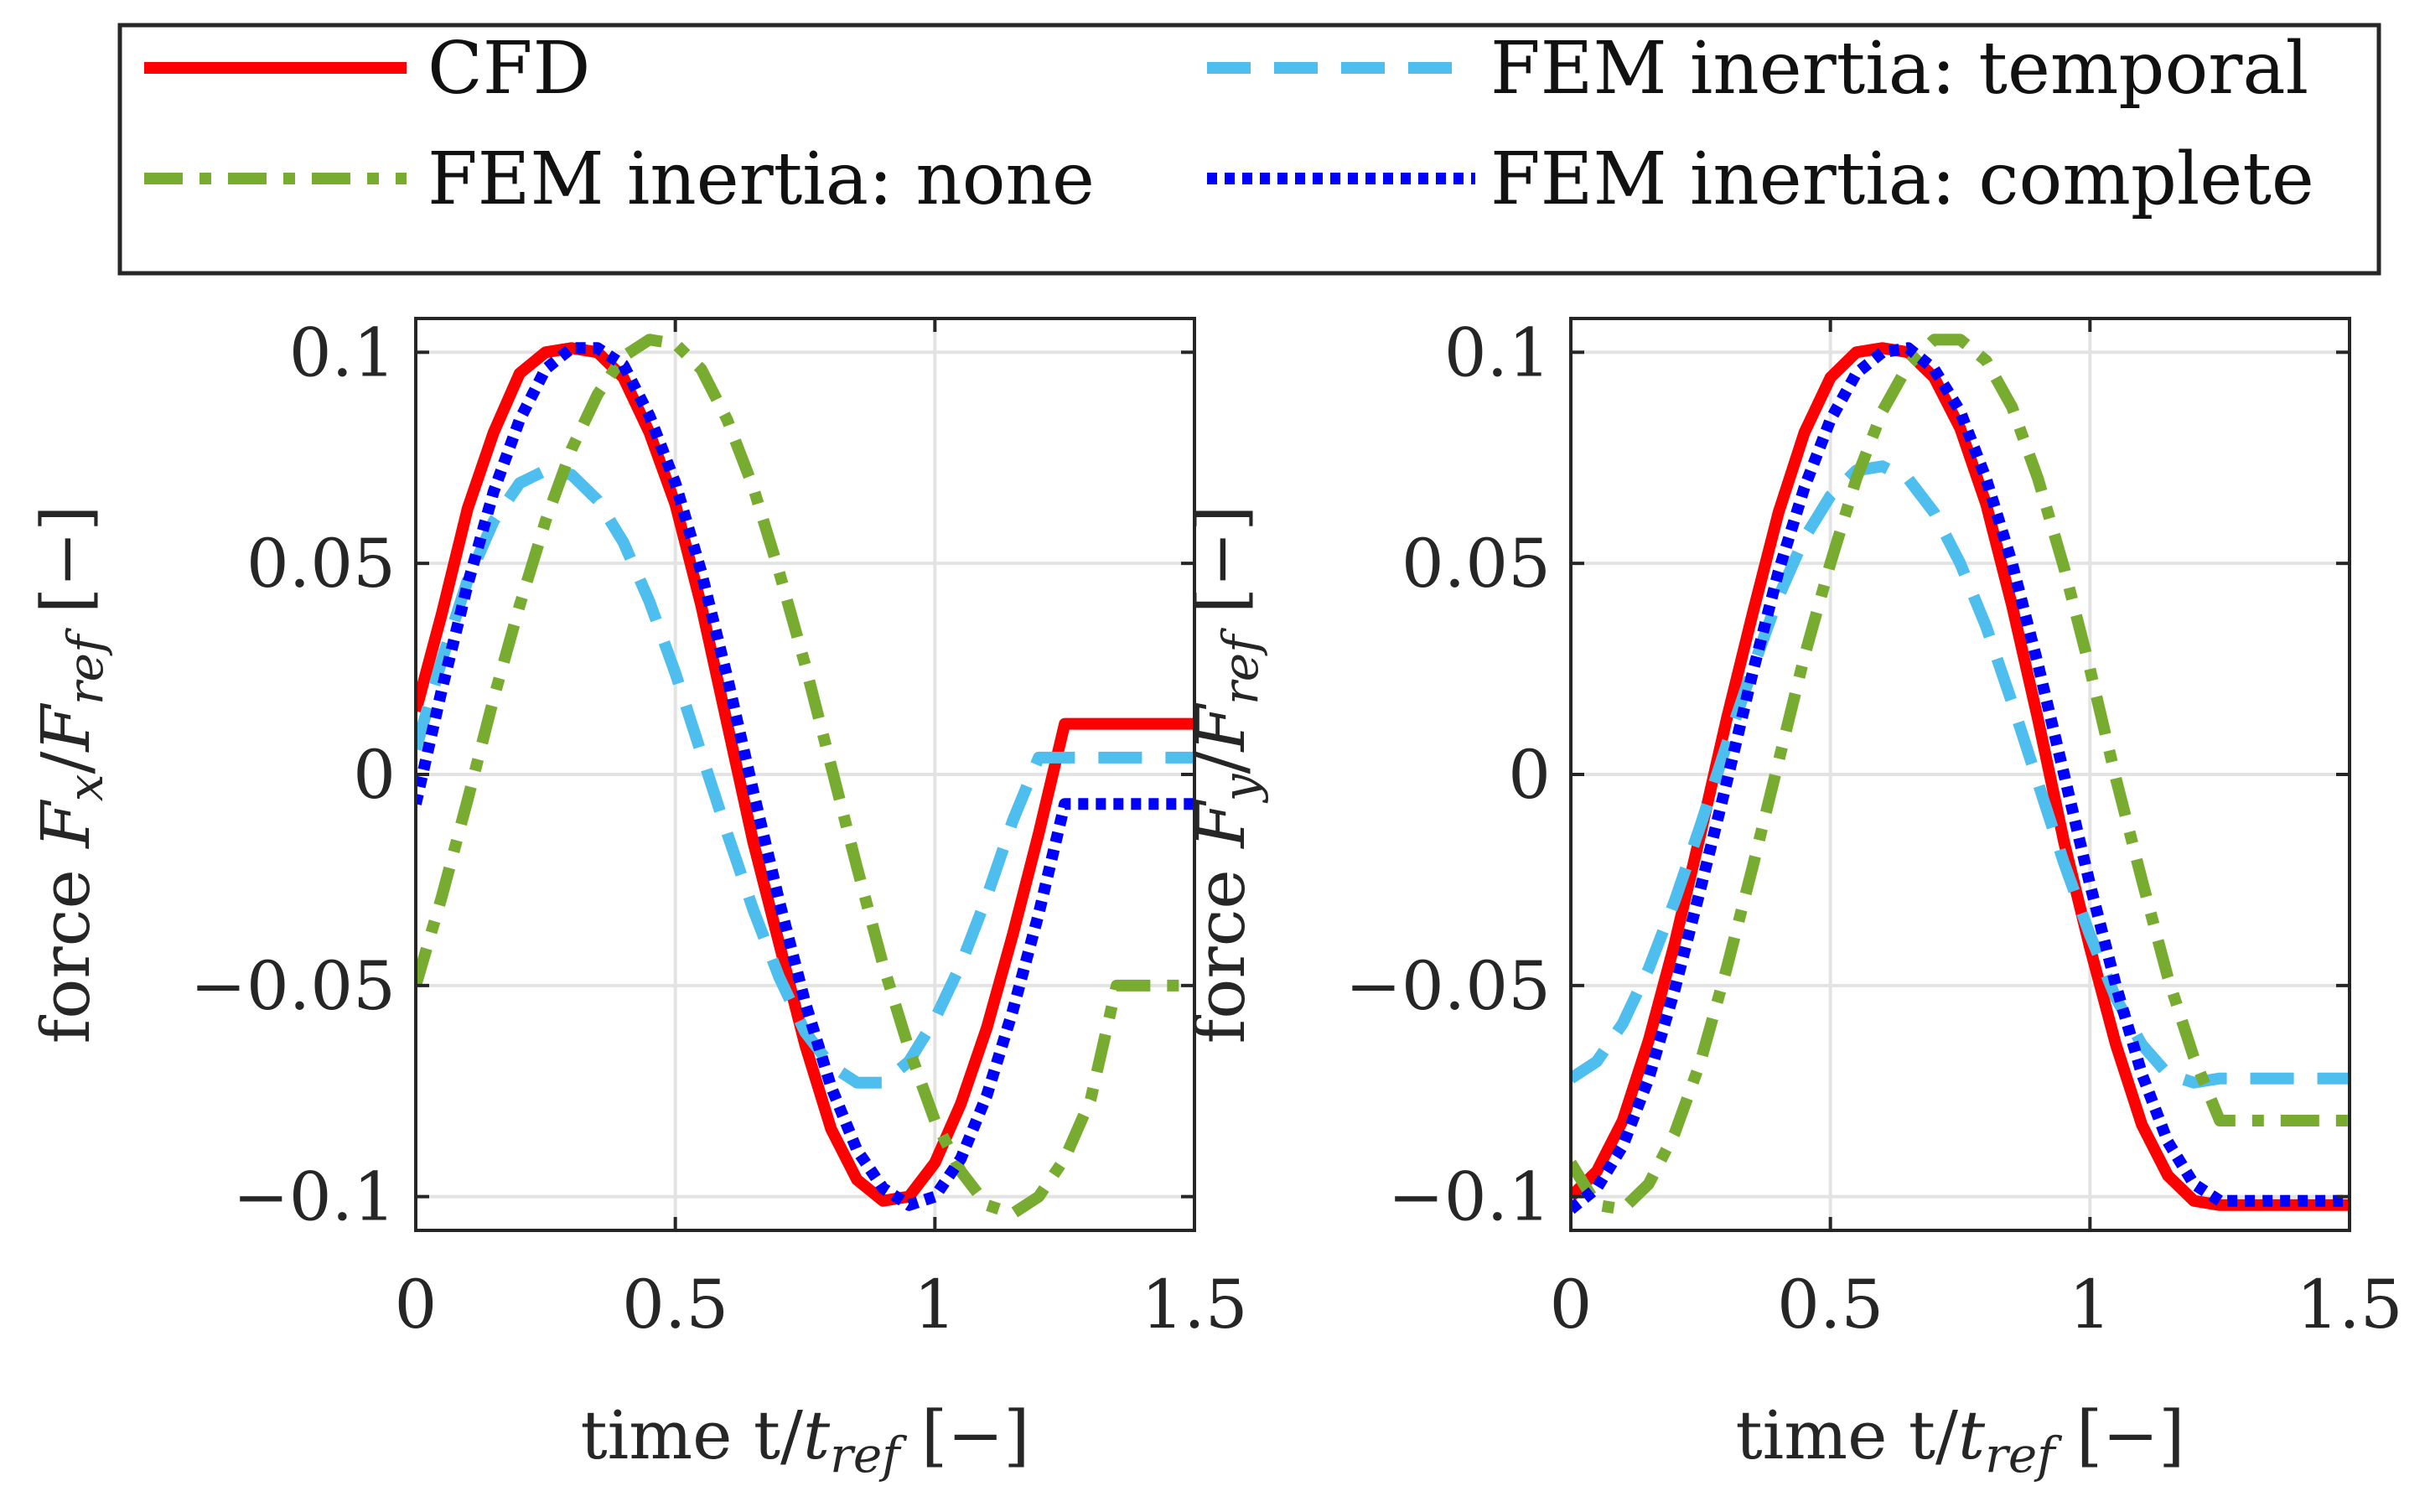 The image size is (2430, 1512). What do you see at coordinates (1899, 69) in the screenshot?
I see `legend-label-fem-inertia-temporal: FEM inertia: temporal` at bounding box center [1899, 69].